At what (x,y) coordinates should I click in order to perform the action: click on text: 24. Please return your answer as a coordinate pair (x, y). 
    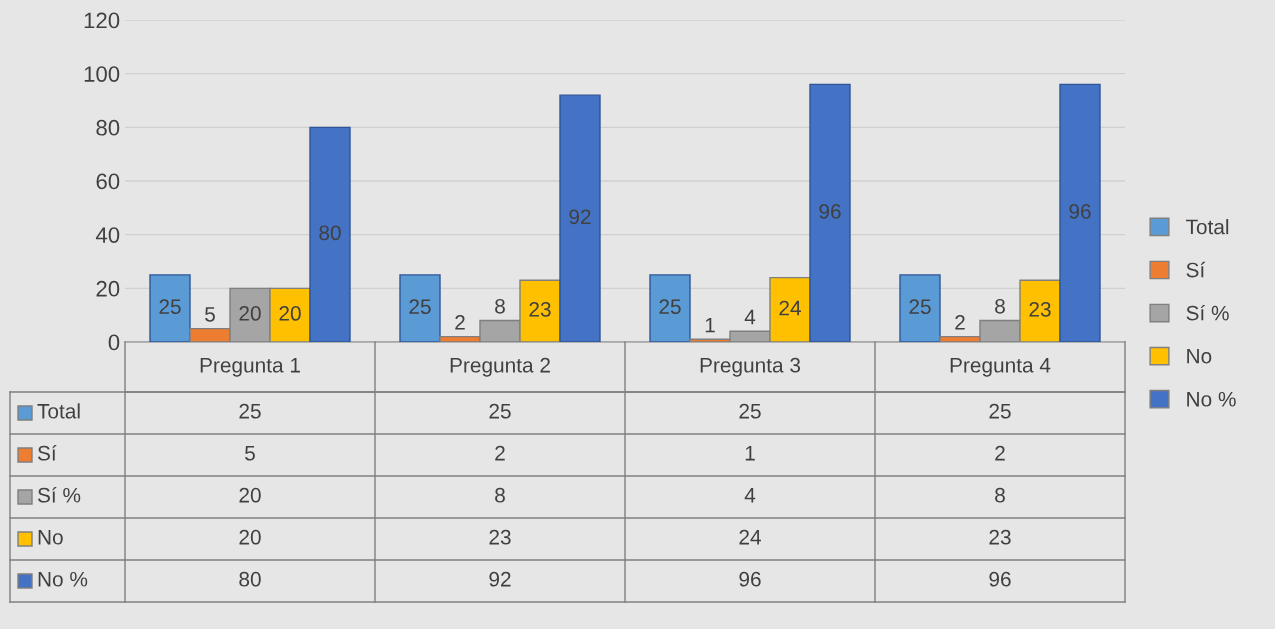
    Looking at the image, I should click on (750, 537).